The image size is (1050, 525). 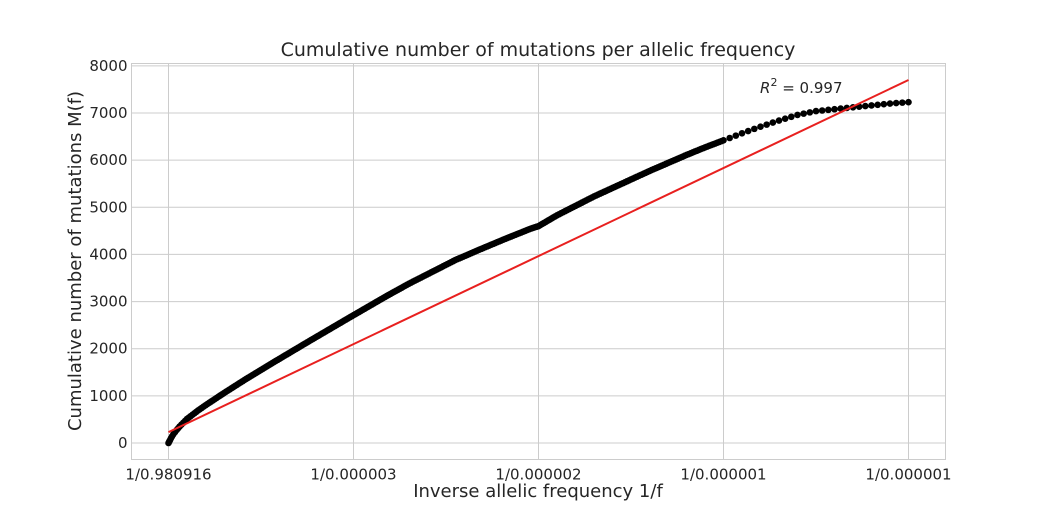 What do you see at coordinates (168, 475) in the screenshot?
I see `x-tick-label: 1/0.980916` at bounding box center [168, 475].